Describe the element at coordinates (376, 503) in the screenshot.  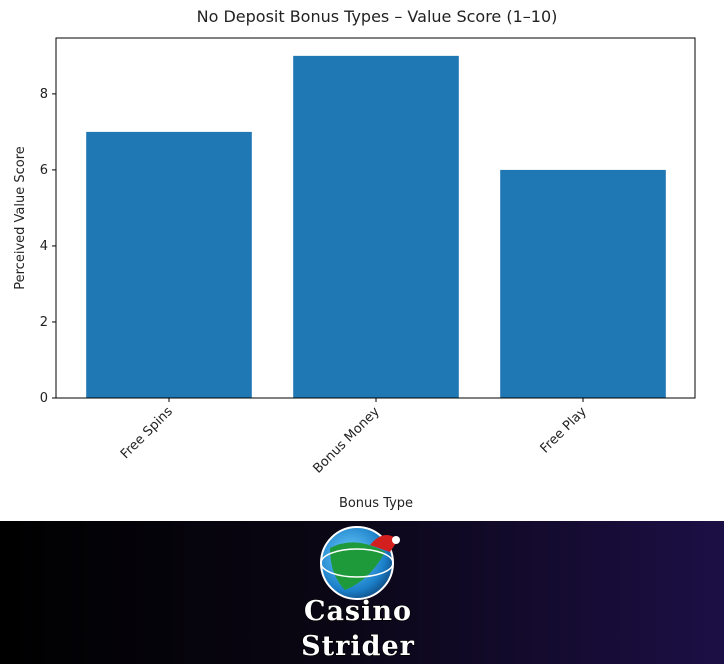
I see `x-axis-label: Bonus Type` at that location.